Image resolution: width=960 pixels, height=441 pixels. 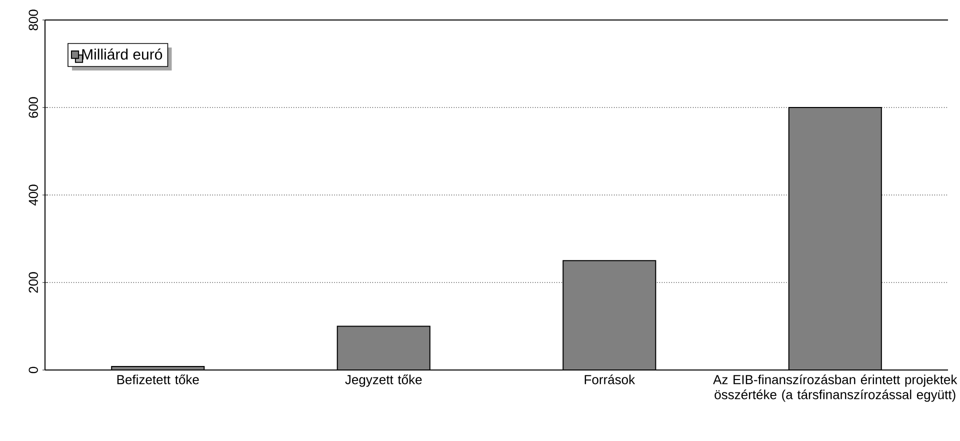 What do you see at coordinates (33, 282) in the screenshot?
I see `y-tick-label: 200` at bounding box center [33, 282].